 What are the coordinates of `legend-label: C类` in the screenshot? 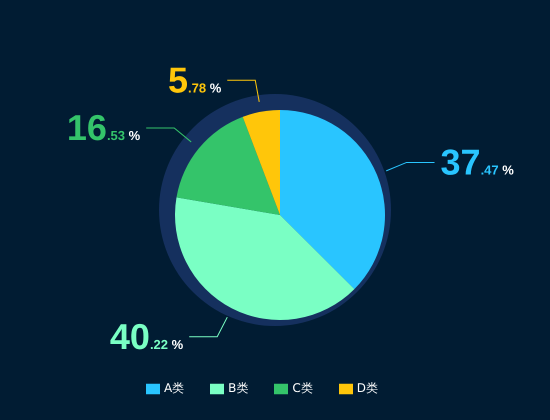 It's located at (302, 388).